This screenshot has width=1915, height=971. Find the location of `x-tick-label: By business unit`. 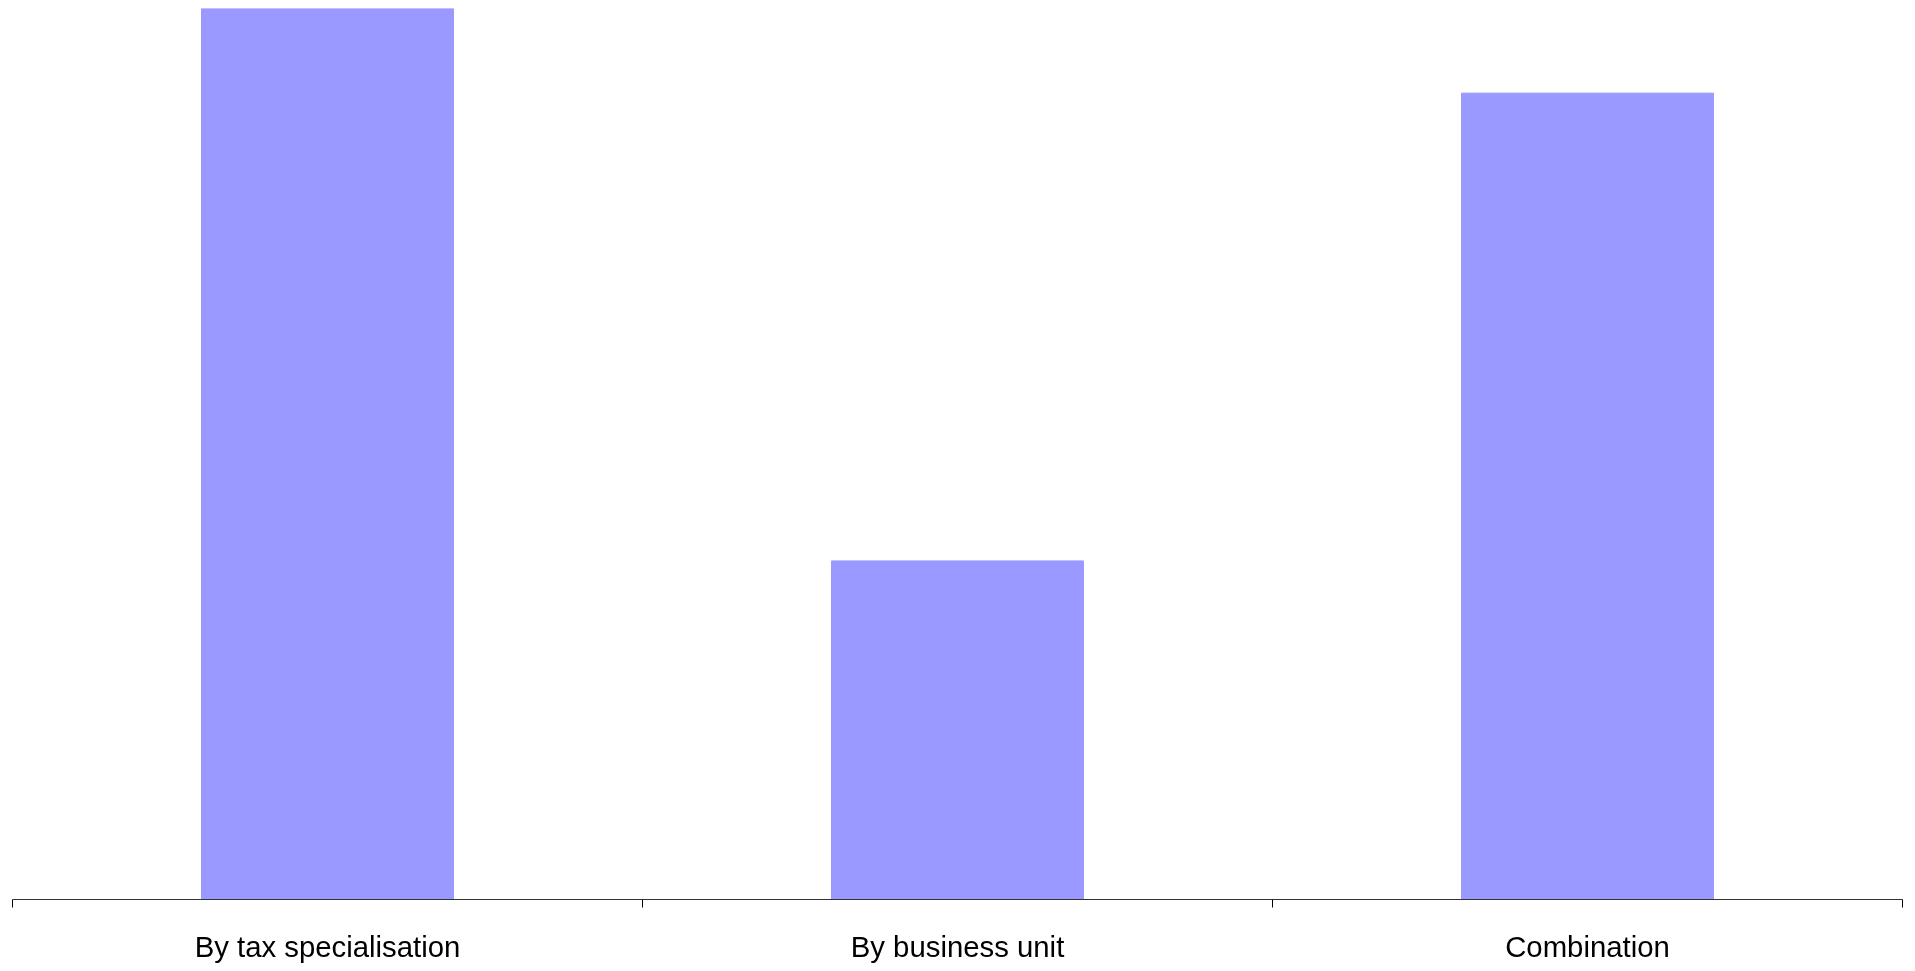

x-tick-label: By business unit is located at coordinates (957, 946).